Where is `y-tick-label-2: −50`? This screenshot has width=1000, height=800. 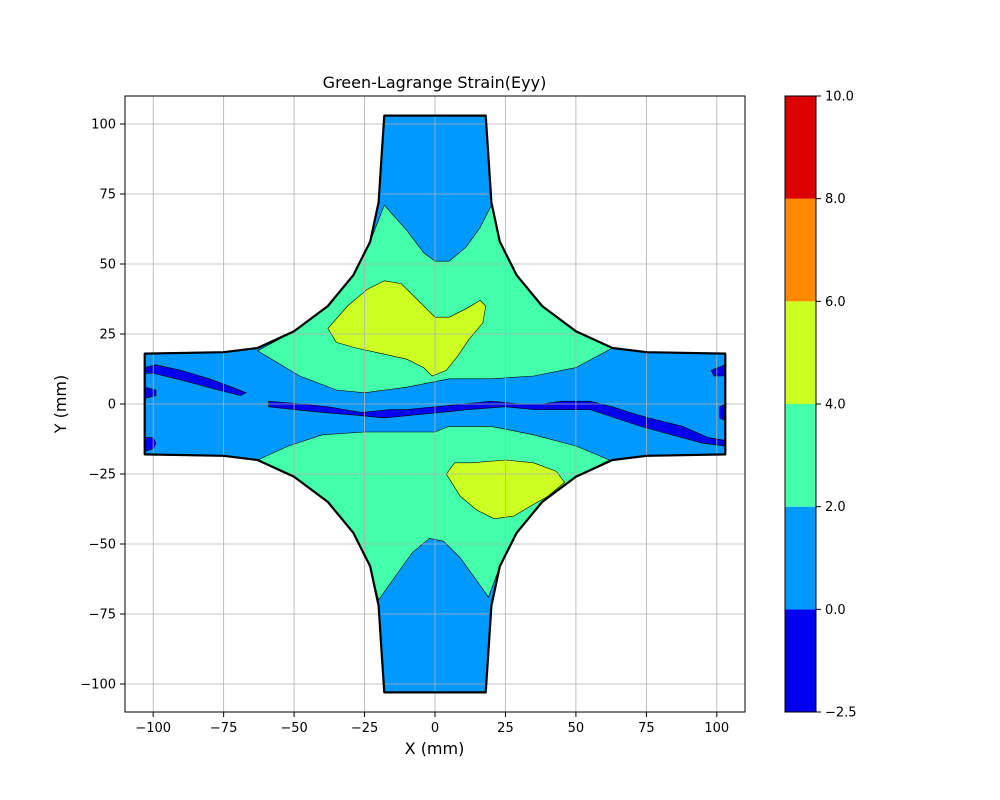 y-tick-label-2: −50 is located at coordinates (102, 545).